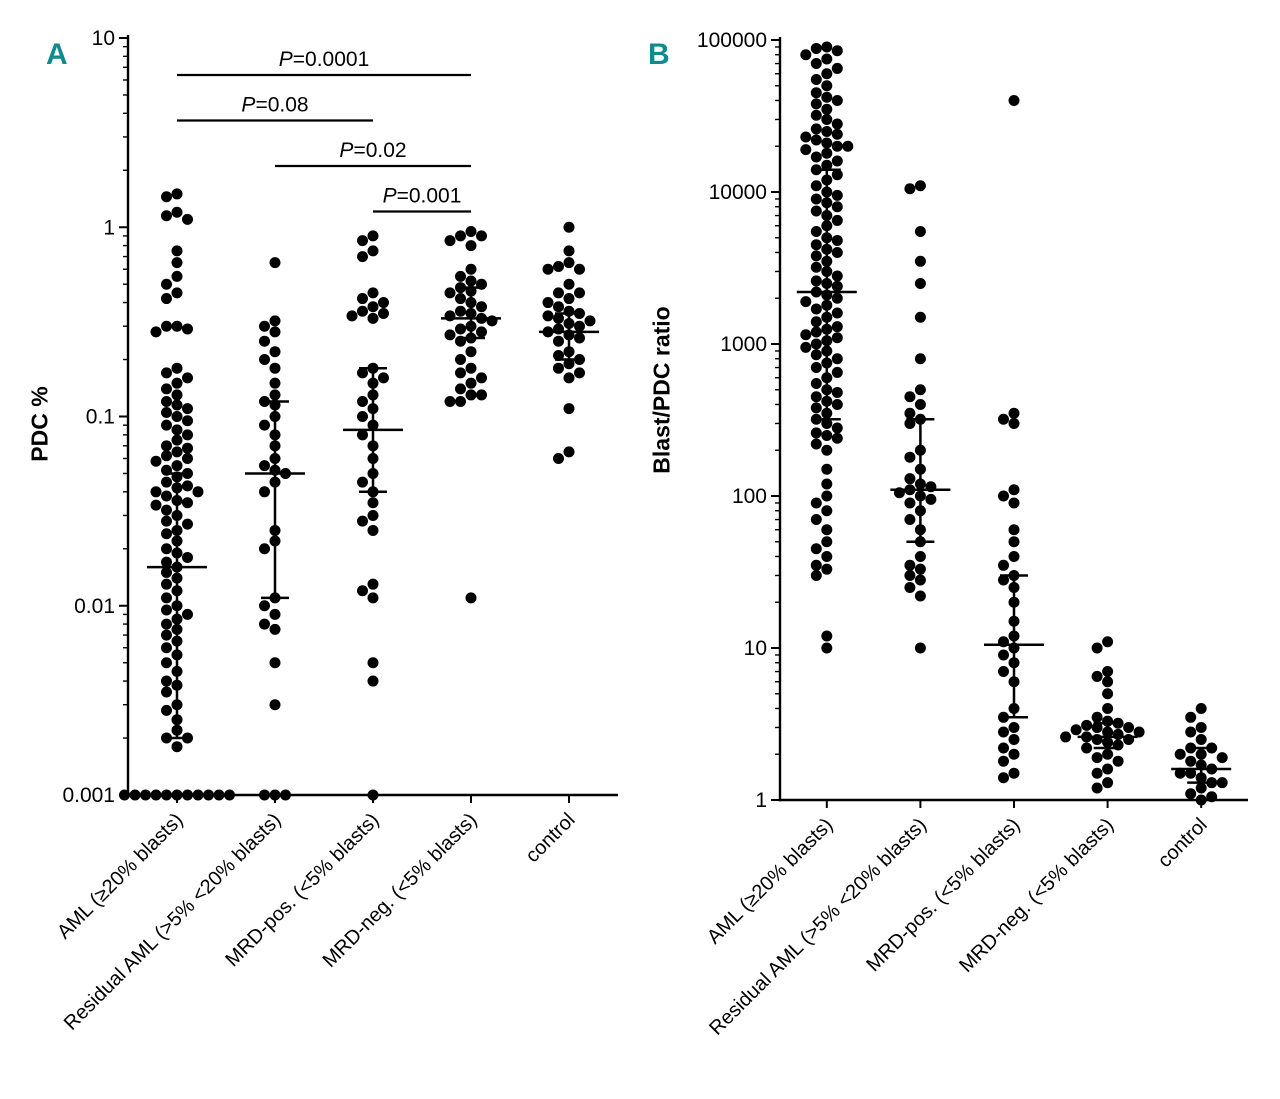  I want to click on panel-b-letter: B, so click(659, 54).